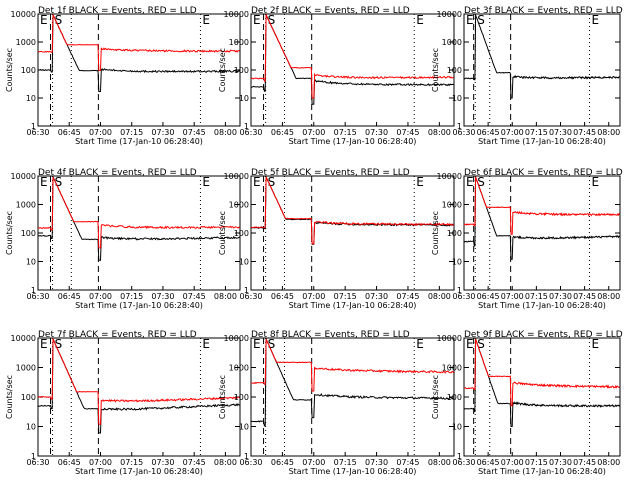  Describe the element at coordinates (543, 173) in the screenshot. I see `panel-title: Det 6f BLACK = Events, RED = LLD` at that location.